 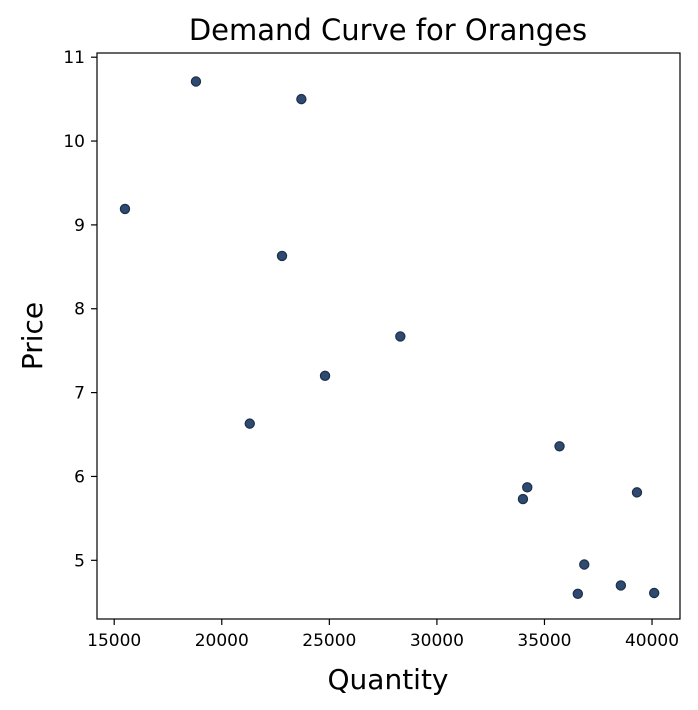 I want to click on y-tick-label: 11, so click(x=74, y=58).